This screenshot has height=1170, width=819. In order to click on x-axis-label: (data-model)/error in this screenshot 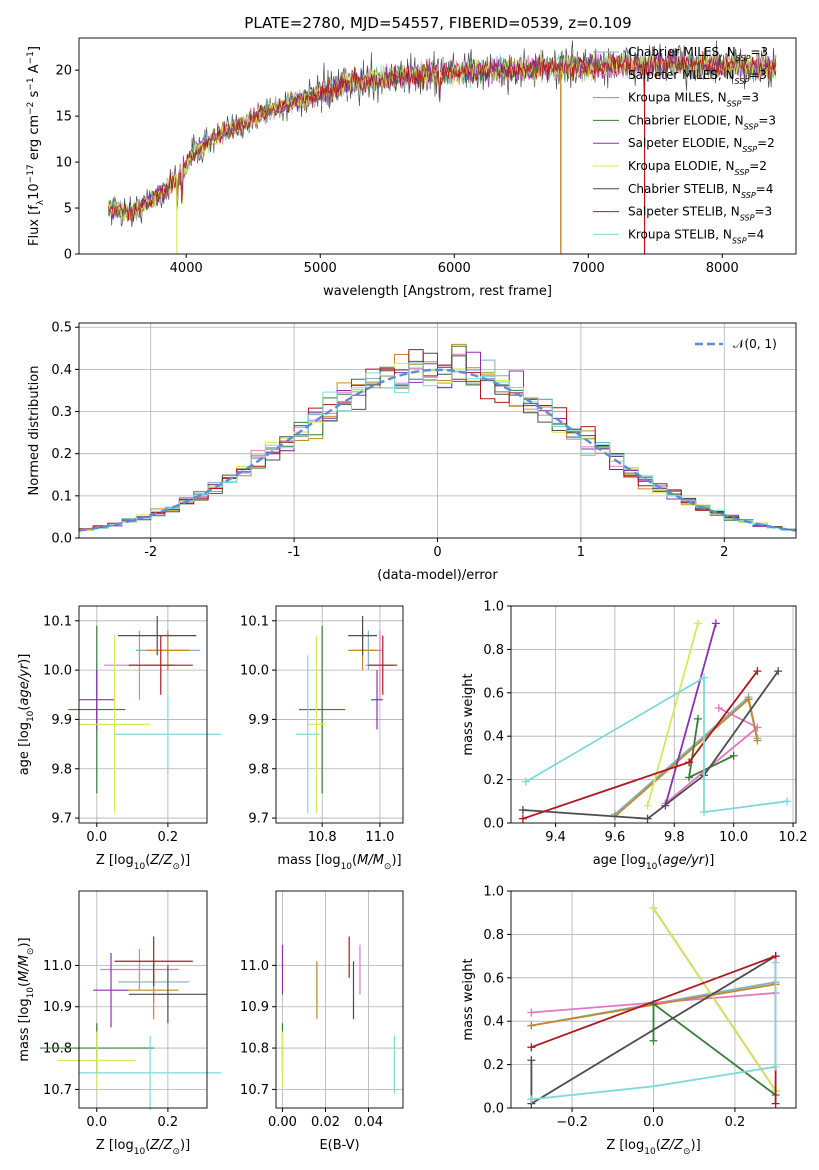, I will do `click(437, 575)`.